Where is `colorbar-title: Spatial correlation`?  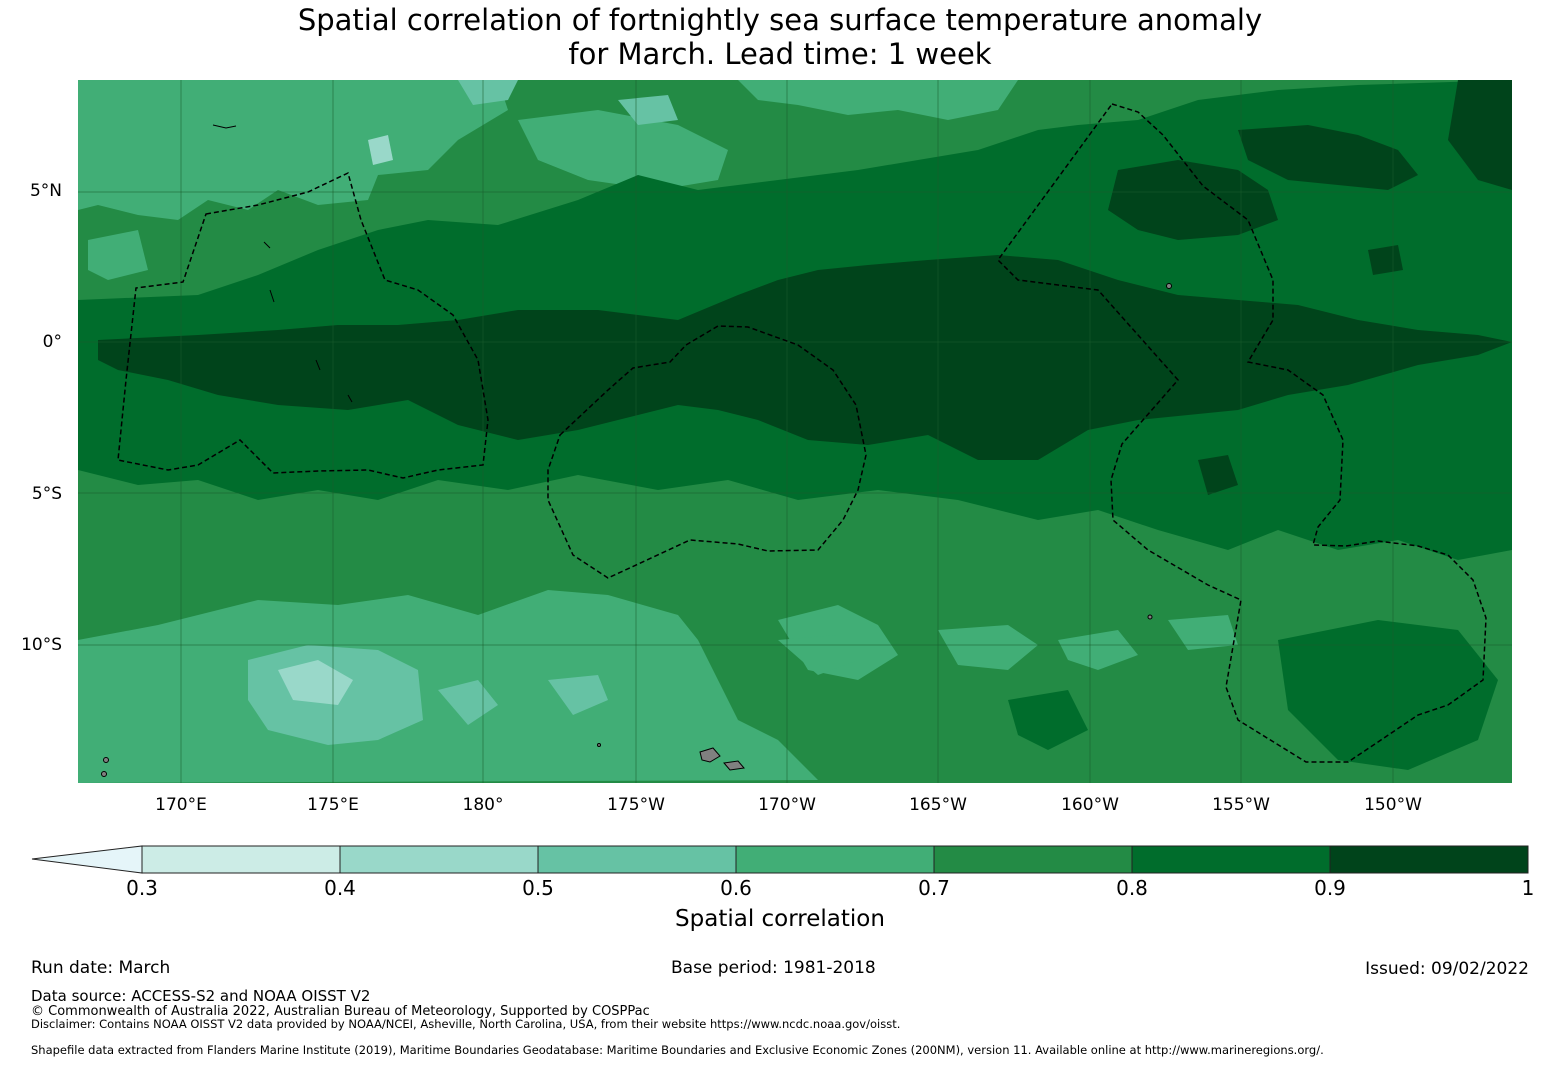
colorbar-title: Spatial correlation is located at coordinates (780, 919).